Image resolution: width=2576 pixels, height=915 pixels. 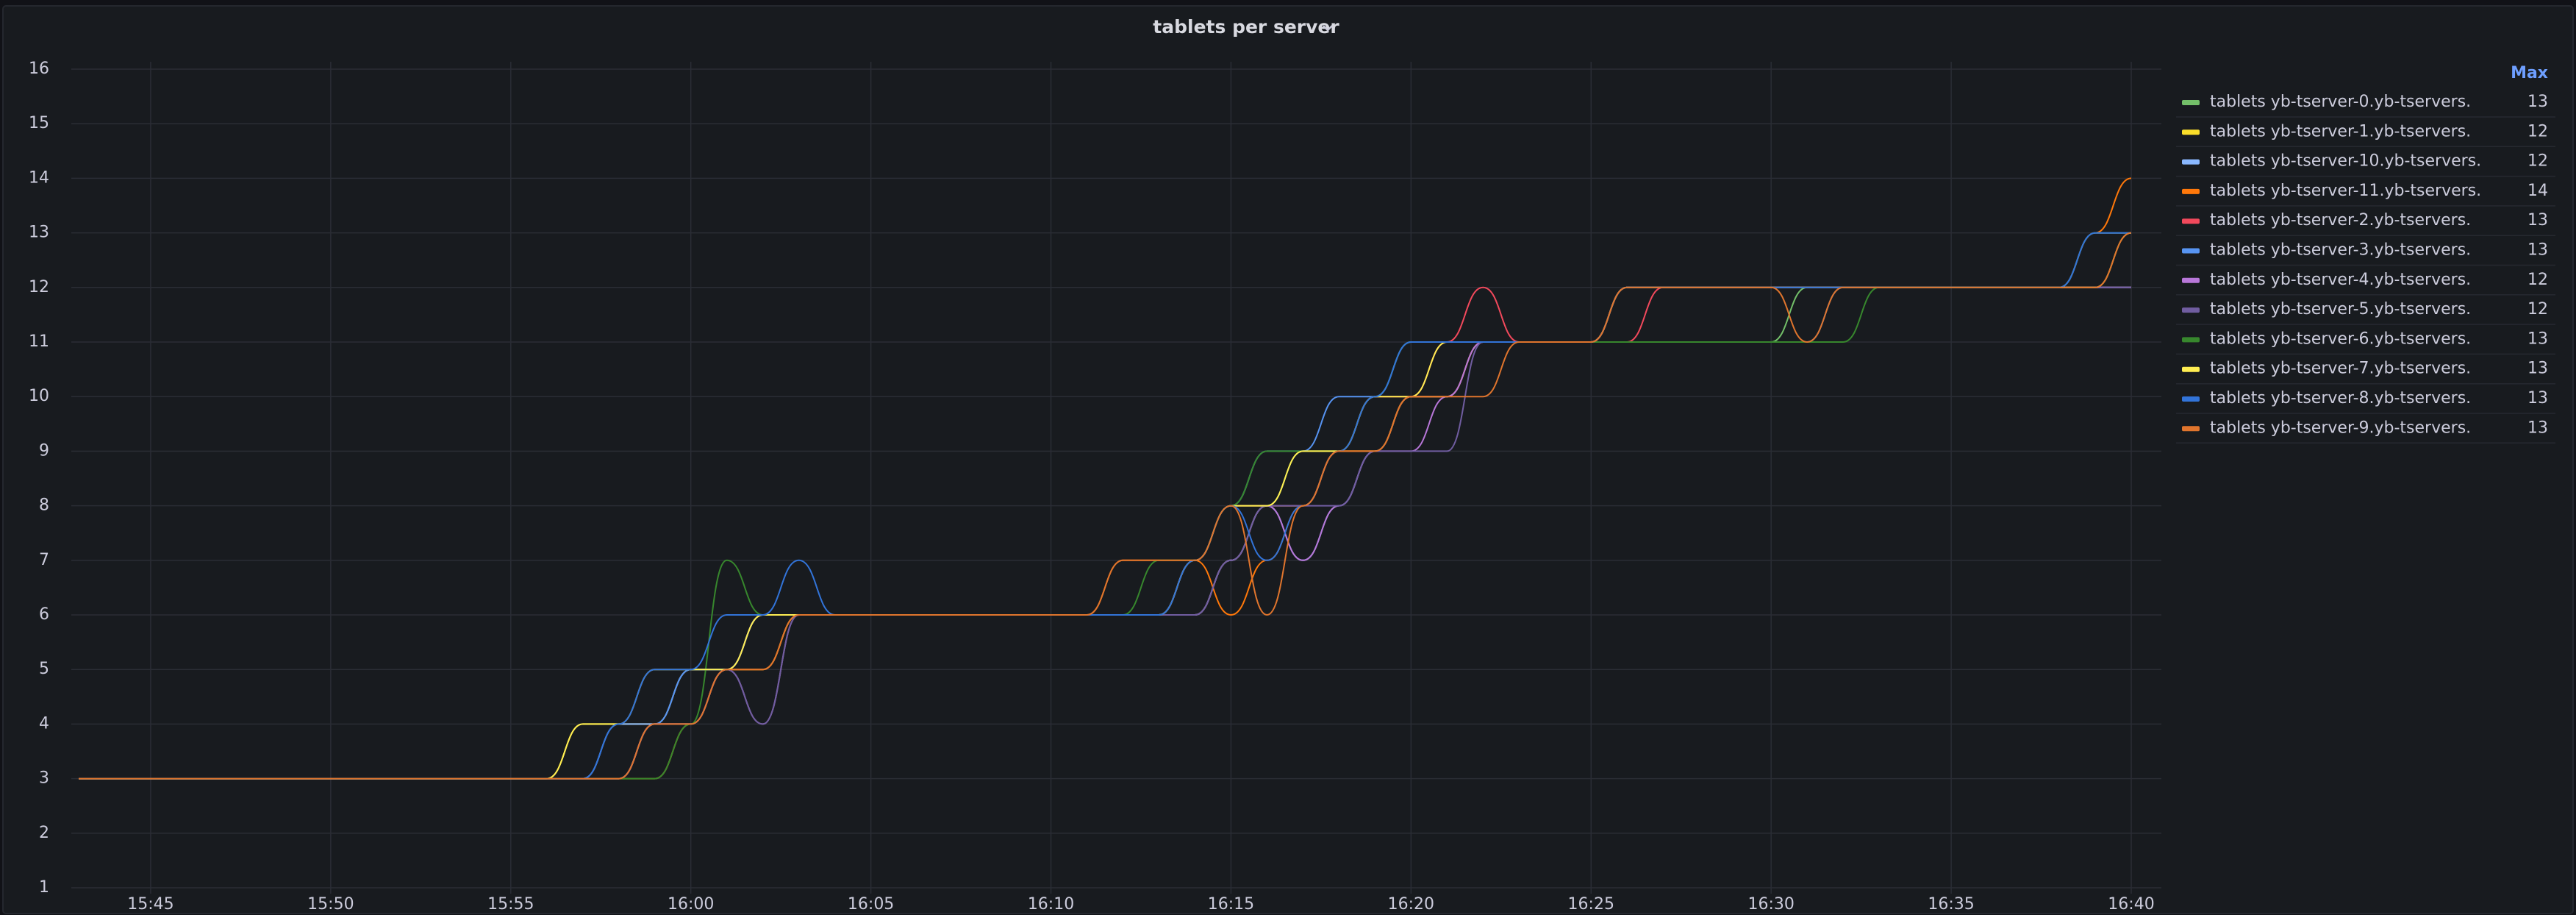 I want to click on legend-label: tablets yb-tserver-3.yb-tservers., so click(x=2340, y=250).